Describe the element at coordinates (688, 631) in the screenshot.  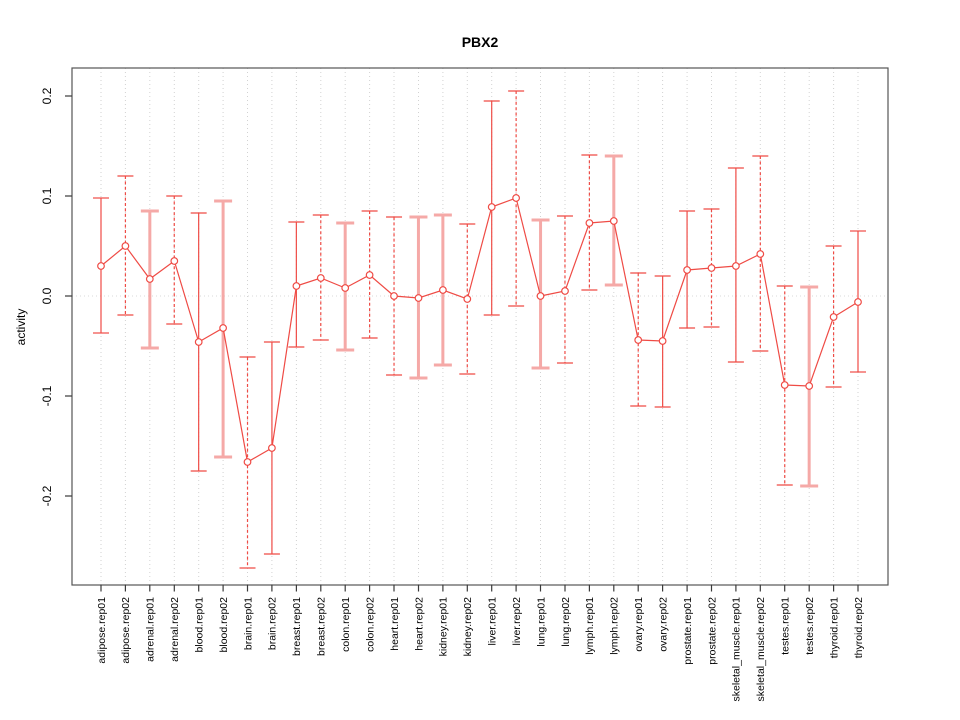
I see `x-tick-label: prostate.rep01` at that location.